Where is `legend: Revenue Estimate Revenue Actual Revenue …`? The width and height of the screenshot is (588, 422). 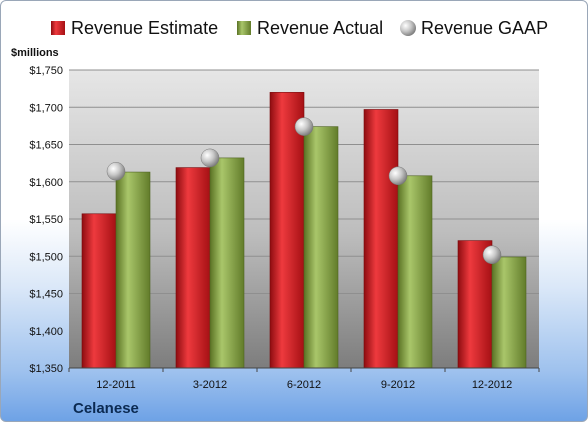
legend: Revenue Estimate Revenue Actual Revenue … is located at coordinates (299, 28).